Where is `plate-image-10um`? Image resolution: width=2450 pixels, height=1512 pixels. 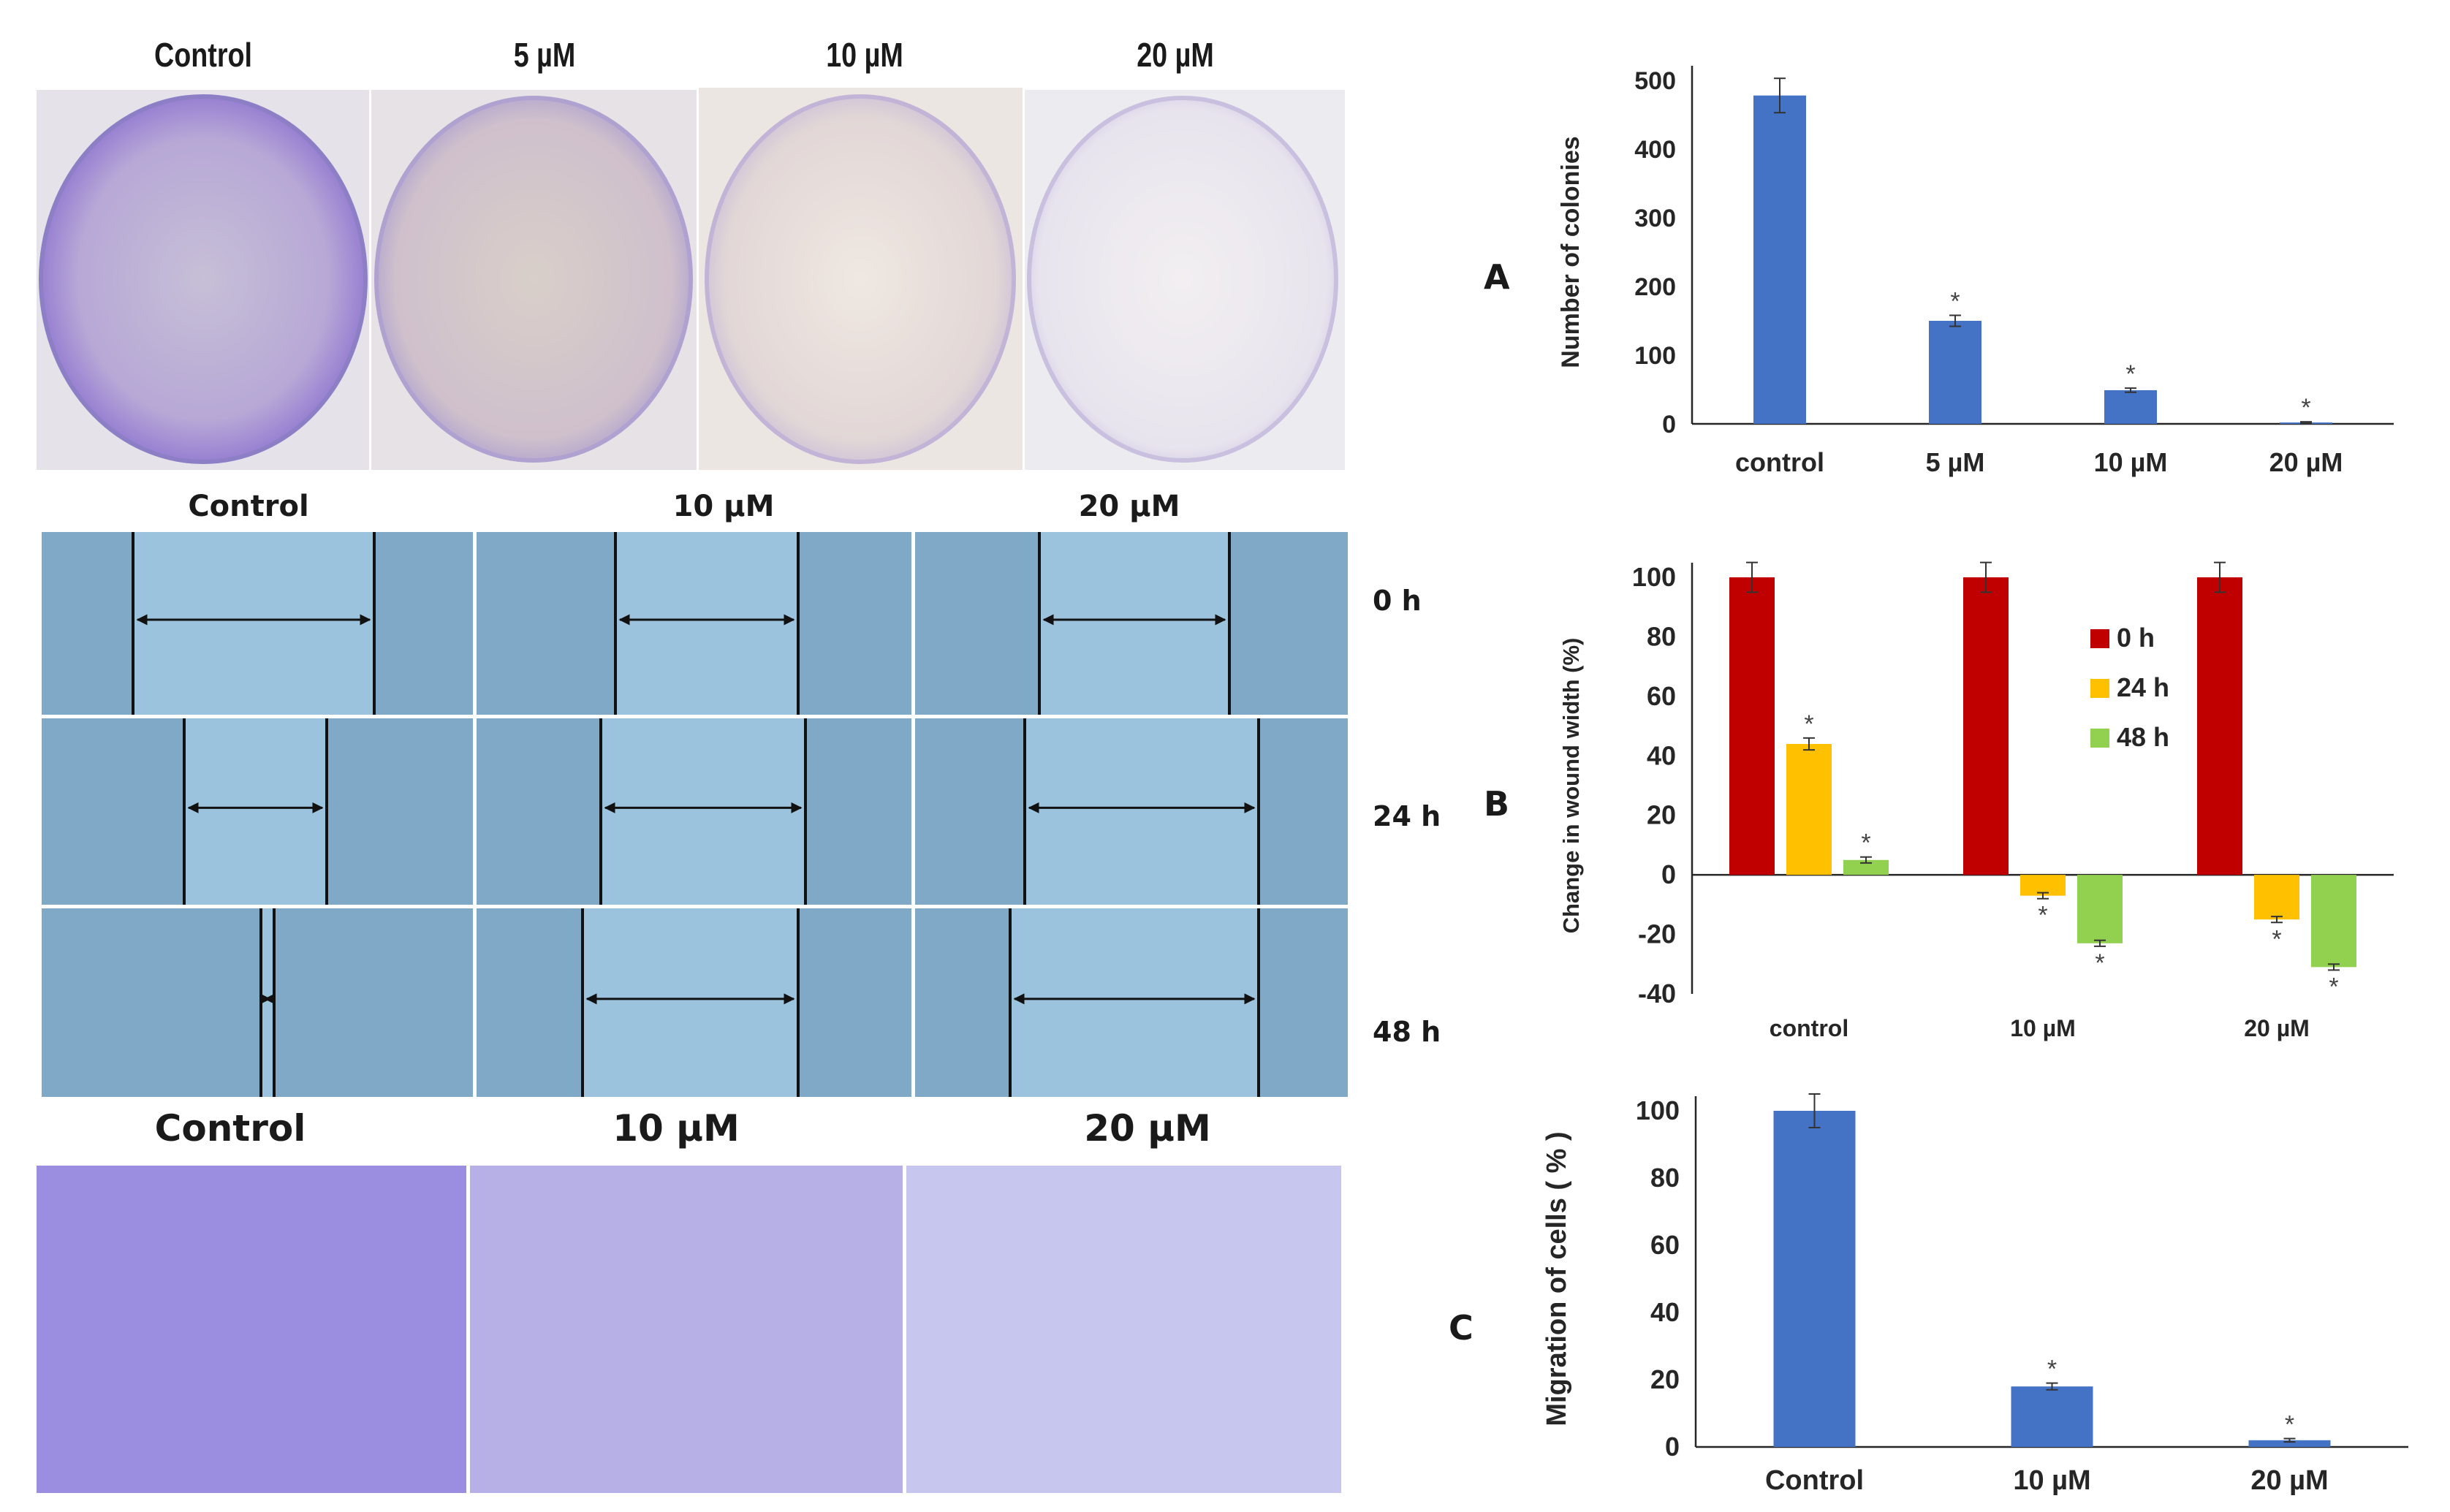 plate-image-10um is located at coordinates (861, 279).